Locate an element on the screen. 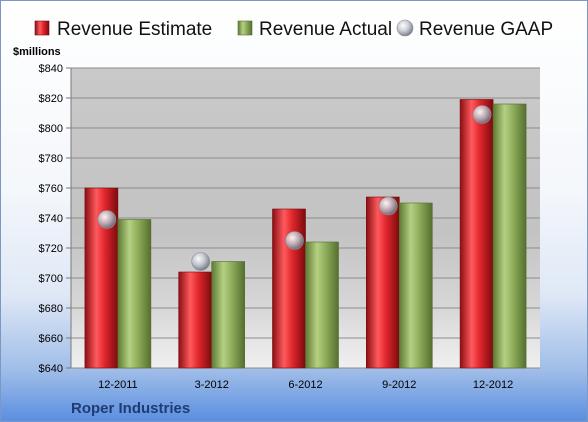 This screenshot has width=588, height=422. y-tick-label: $840 is located at coordinates (51, 69).